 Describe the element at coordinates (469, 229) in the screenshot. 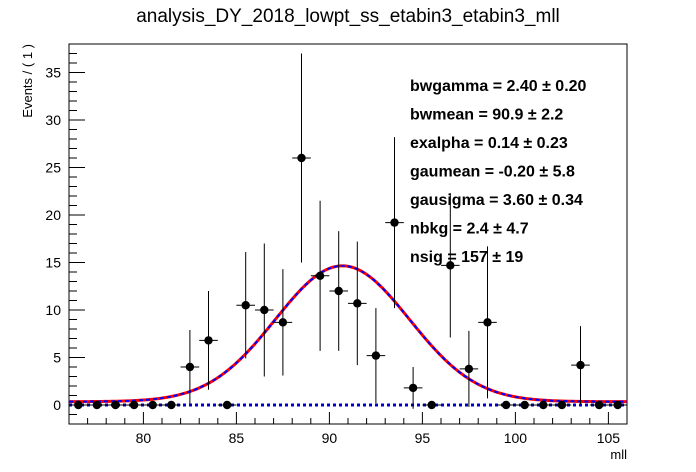

I see `fit-param-label: nbkg = 2.4 ± 4.7` at that location.